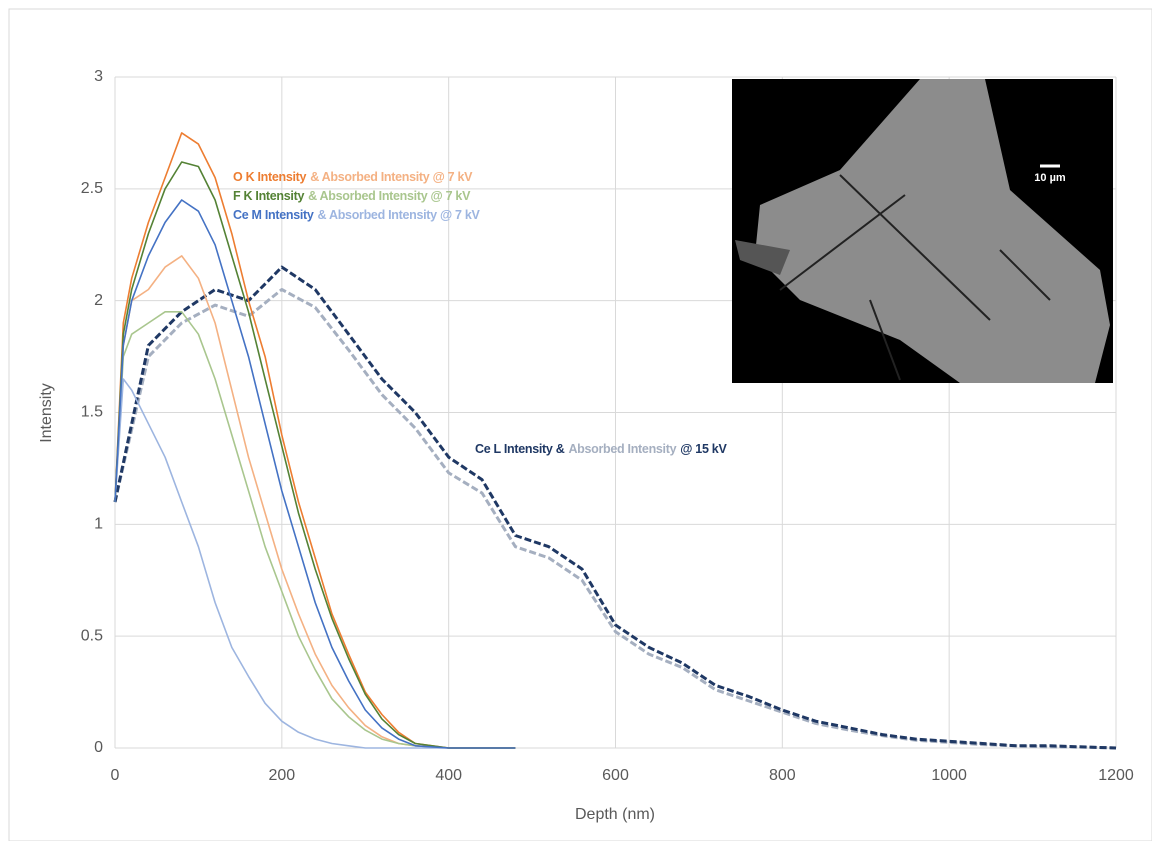 The height and width of the screenshot is (846, 1152). I want to click on annotation-part: Ce L Intensity &, so click(520, 449).